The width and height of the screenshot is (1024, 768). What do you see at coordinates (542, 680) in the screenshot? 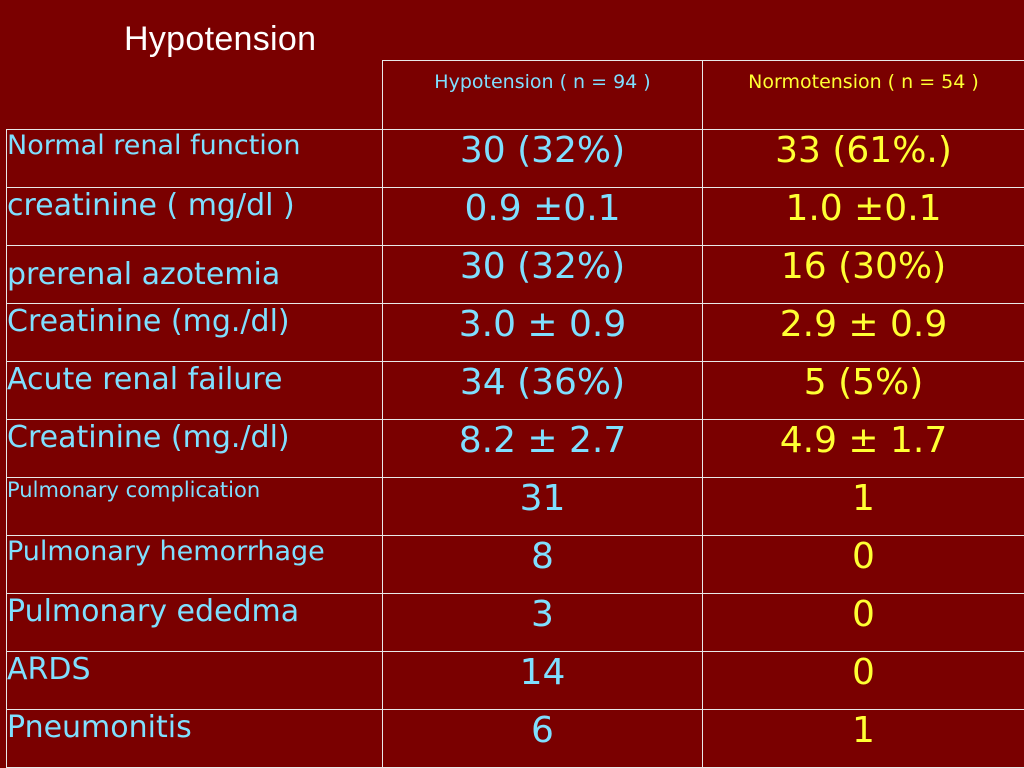
I see `hypotension-value: 14` at bounding box center [542, 680].